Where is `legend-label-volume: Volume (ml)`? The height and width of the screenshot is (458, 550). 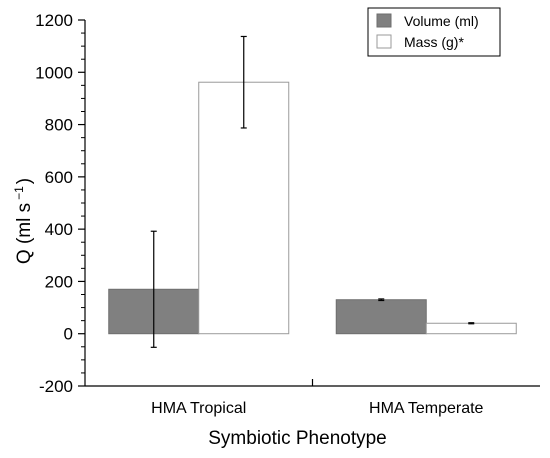 legend-label-volume: Volume (ml) is located at coordinates (441, 21).